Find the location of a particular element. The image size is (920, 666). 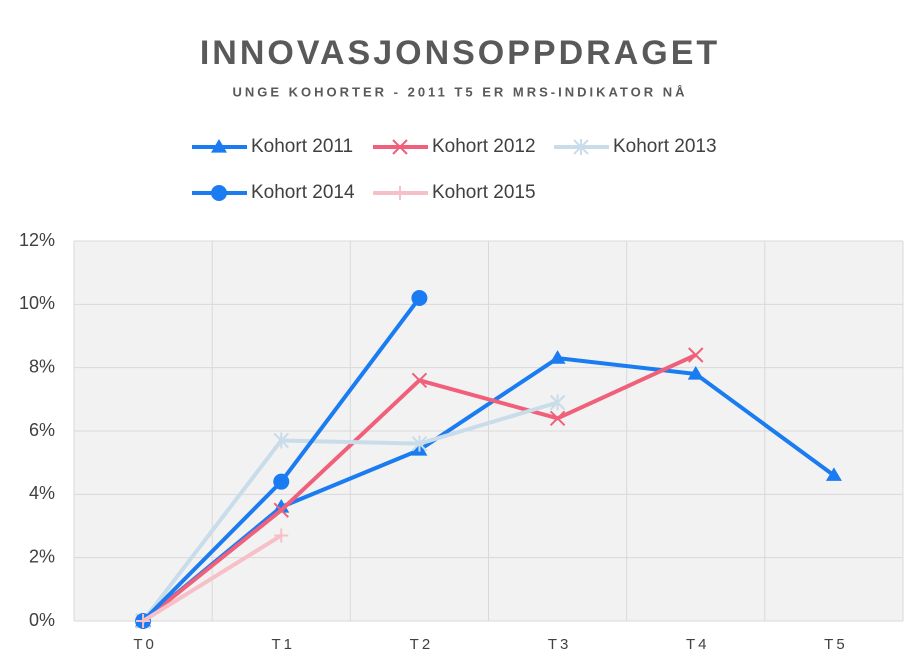

legend-label: Kohort 2012 is located at coordinates (484, 146).